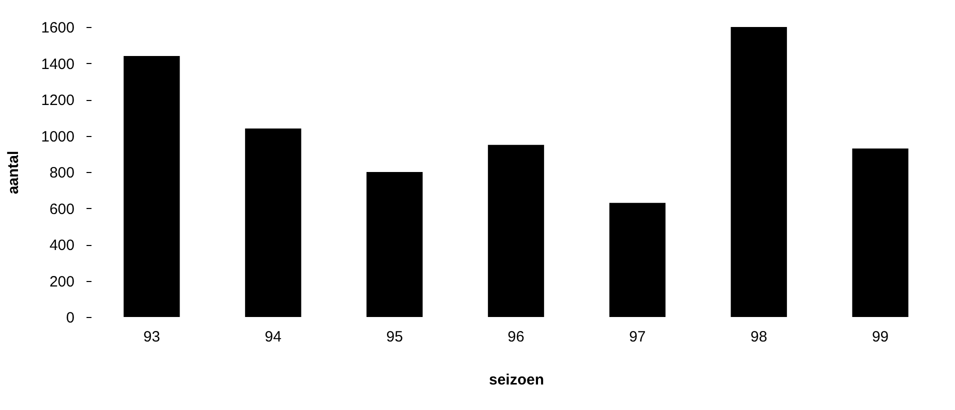  Describe the element at coordinates (57, 64) in the screenshot. I see `y-tick-label: 1400` at that location.